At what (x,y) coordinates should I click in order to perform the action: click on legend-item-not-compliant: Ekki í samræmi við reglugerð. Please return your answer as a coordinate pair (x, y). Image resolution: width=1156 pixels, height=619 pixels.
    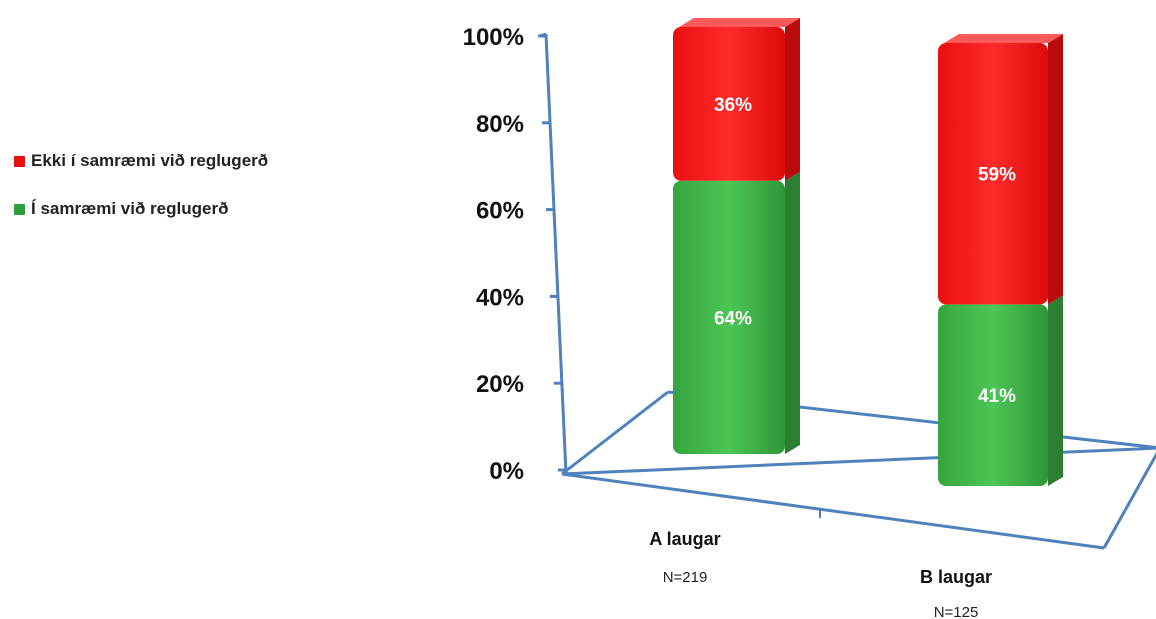
    Looking at the image, I should click on (141, 161).